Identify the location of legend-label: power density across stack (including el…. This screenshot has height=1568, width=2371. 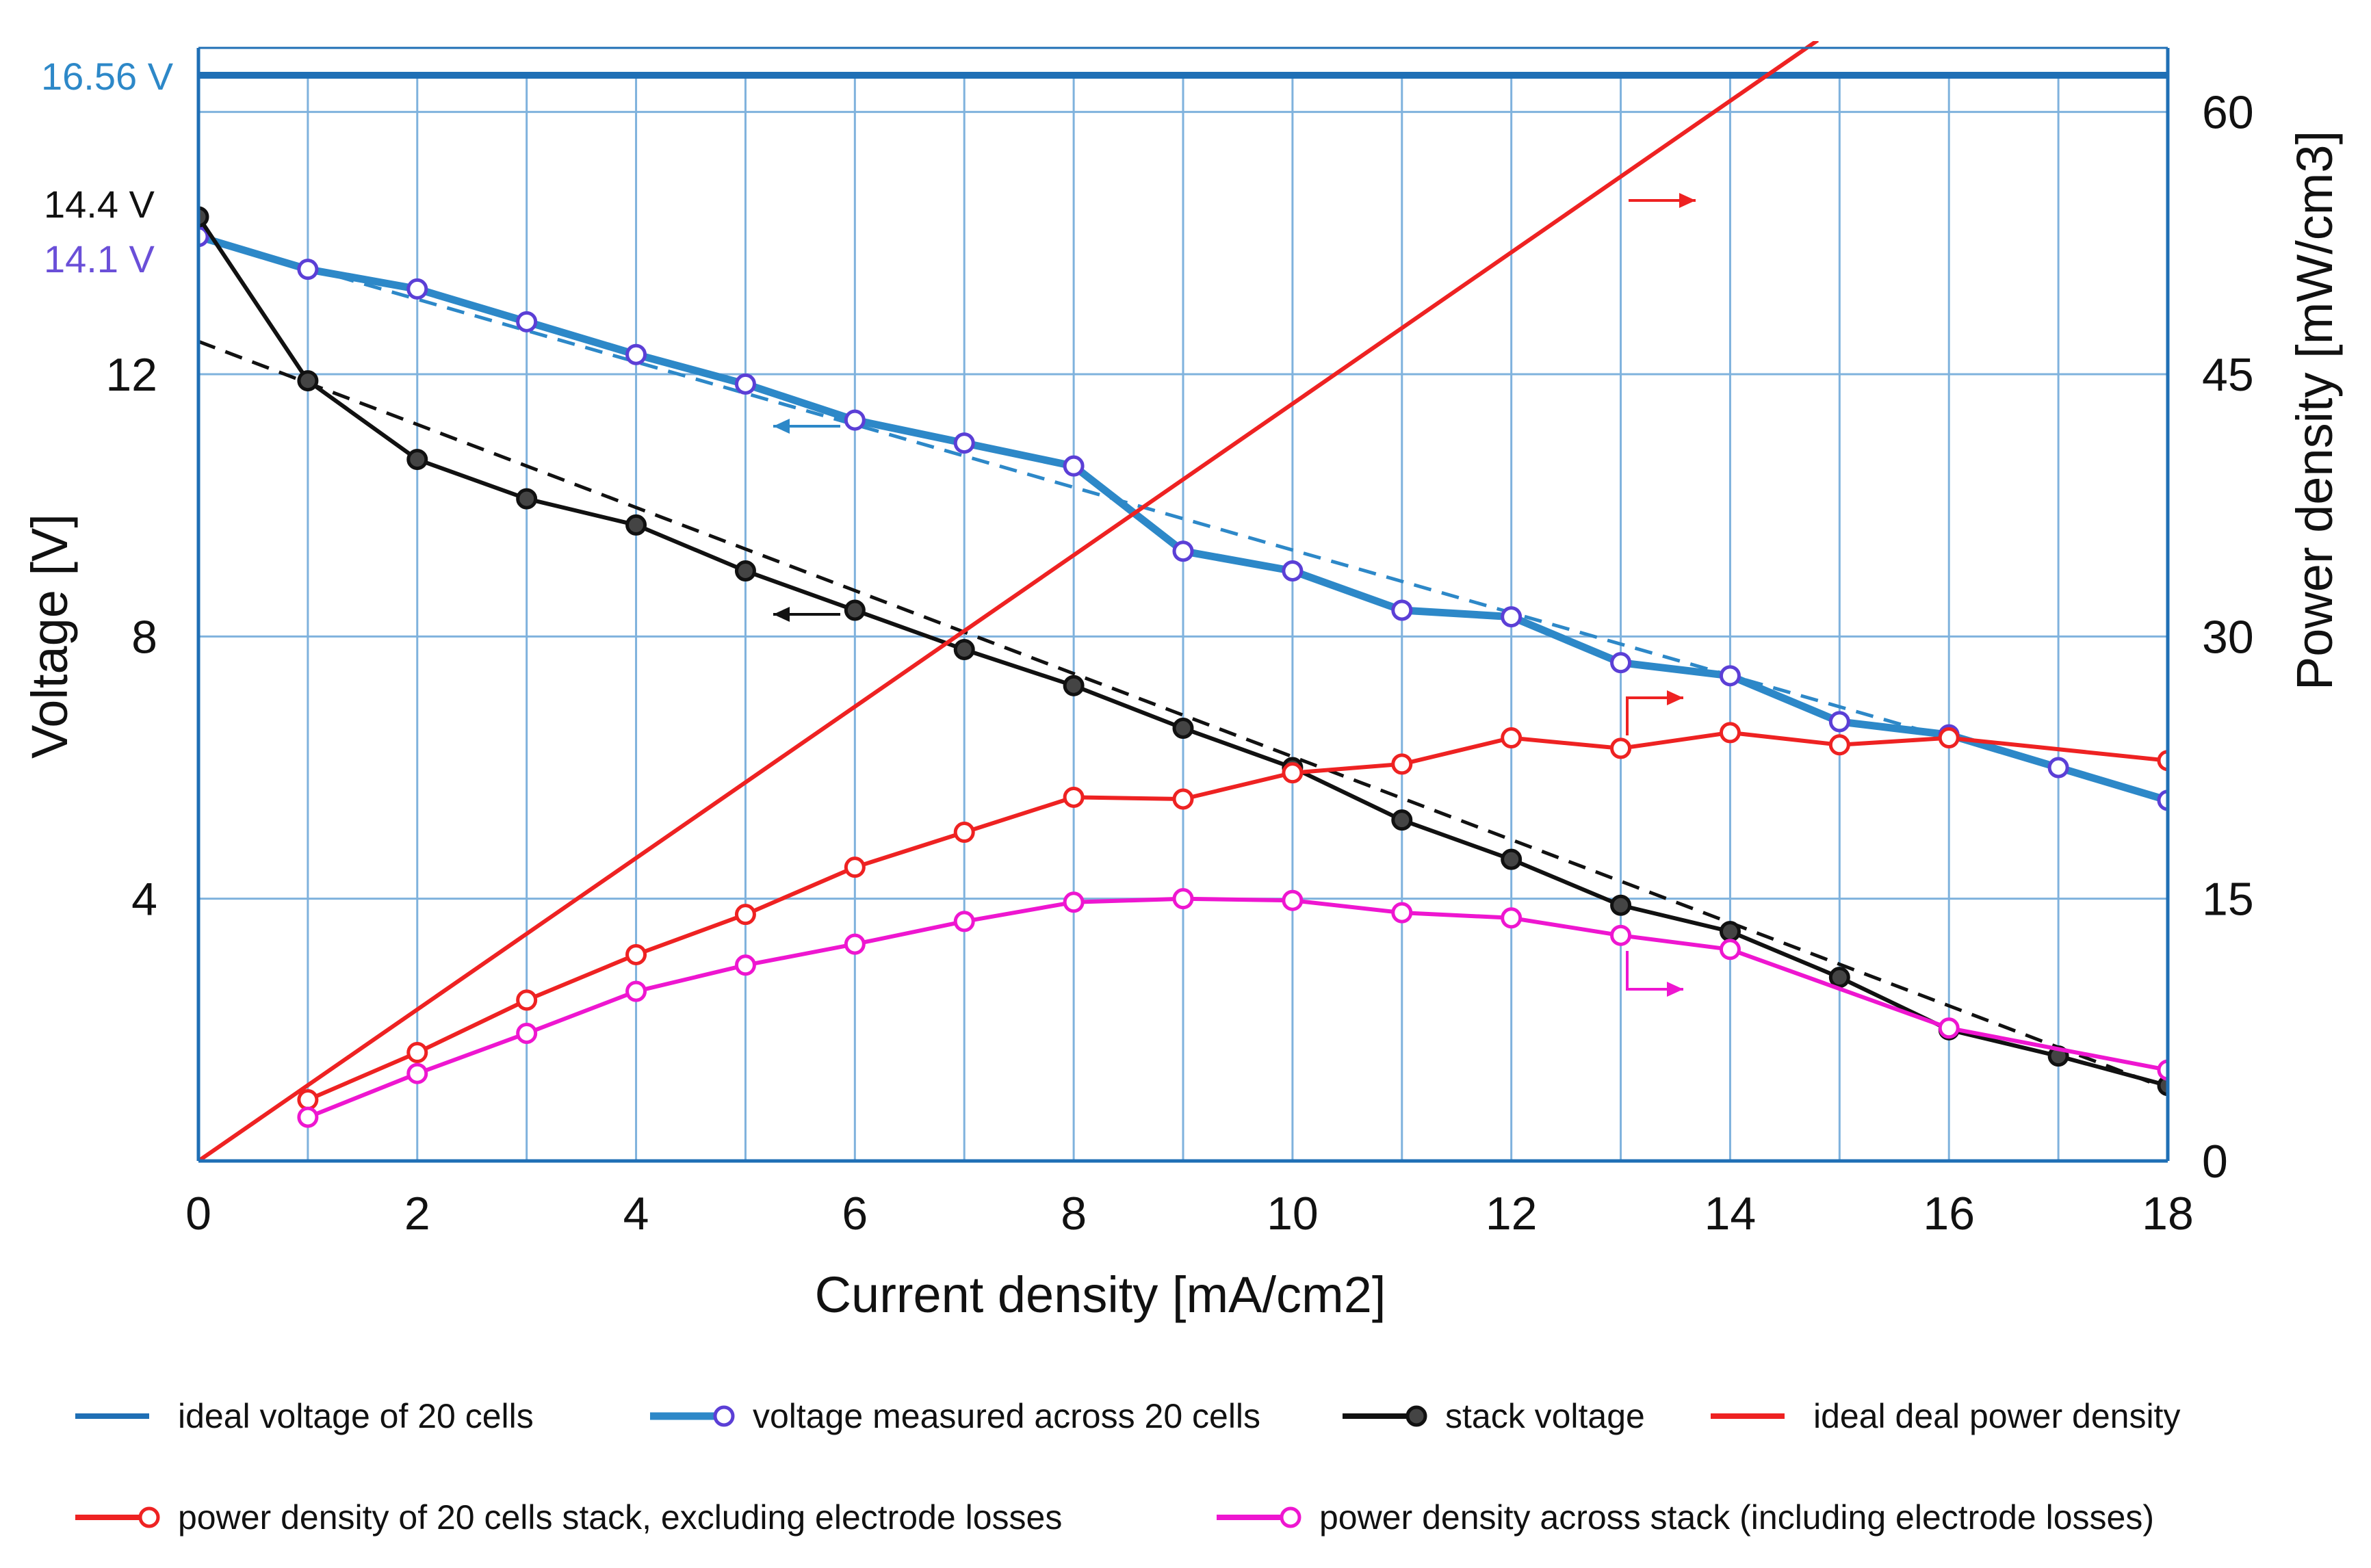
(1736, 1517).